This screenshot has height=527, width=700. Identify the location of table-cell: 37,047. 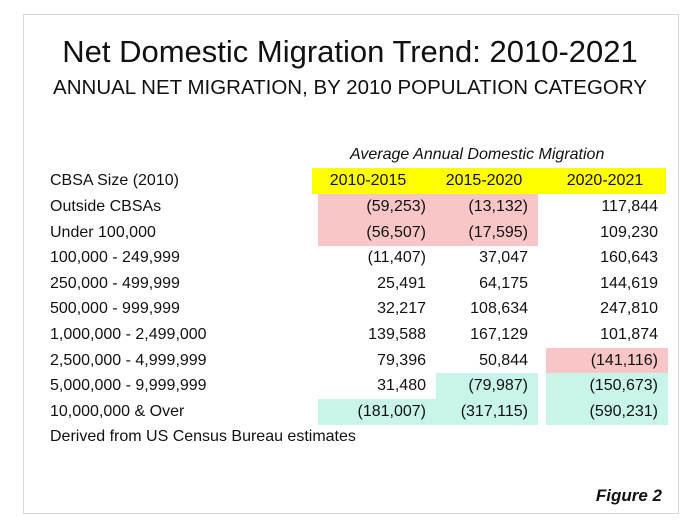
(503, 258).